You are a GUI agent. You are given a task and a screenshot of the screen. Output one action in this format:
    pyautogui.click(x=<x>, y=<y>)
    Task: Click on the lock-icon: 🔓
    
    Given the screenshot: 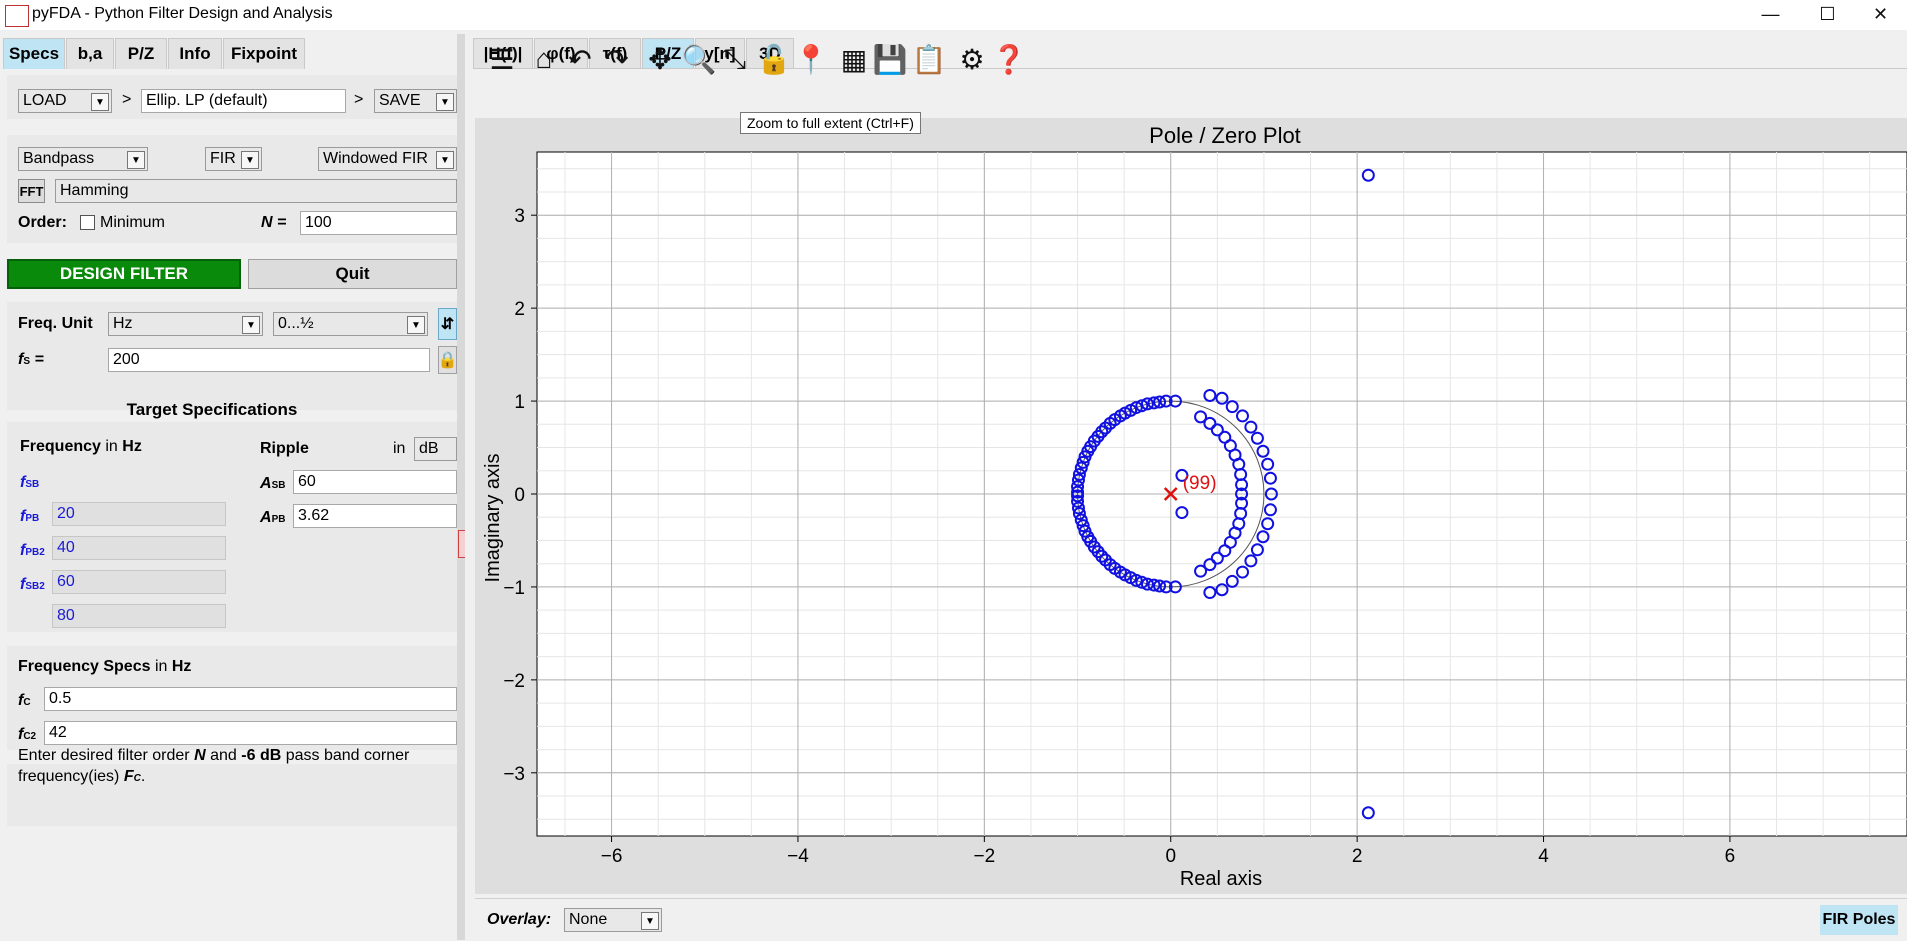 What is the action you would take?
    pyautogui.click(x=774, y=59)
    